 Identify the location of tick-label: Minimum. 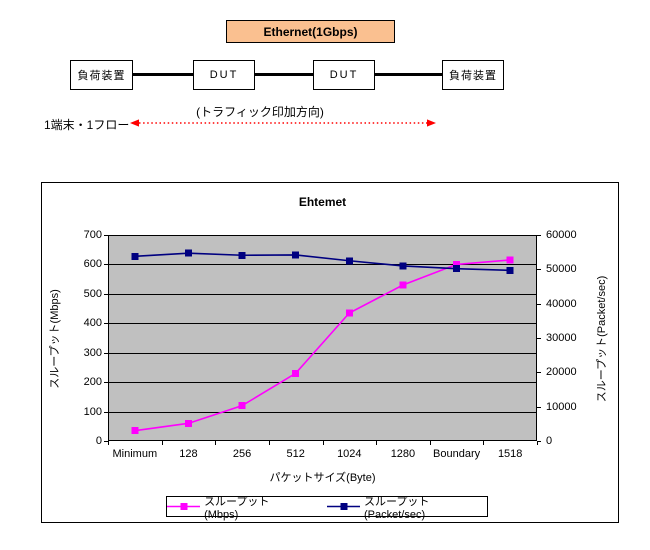
(135, 454).